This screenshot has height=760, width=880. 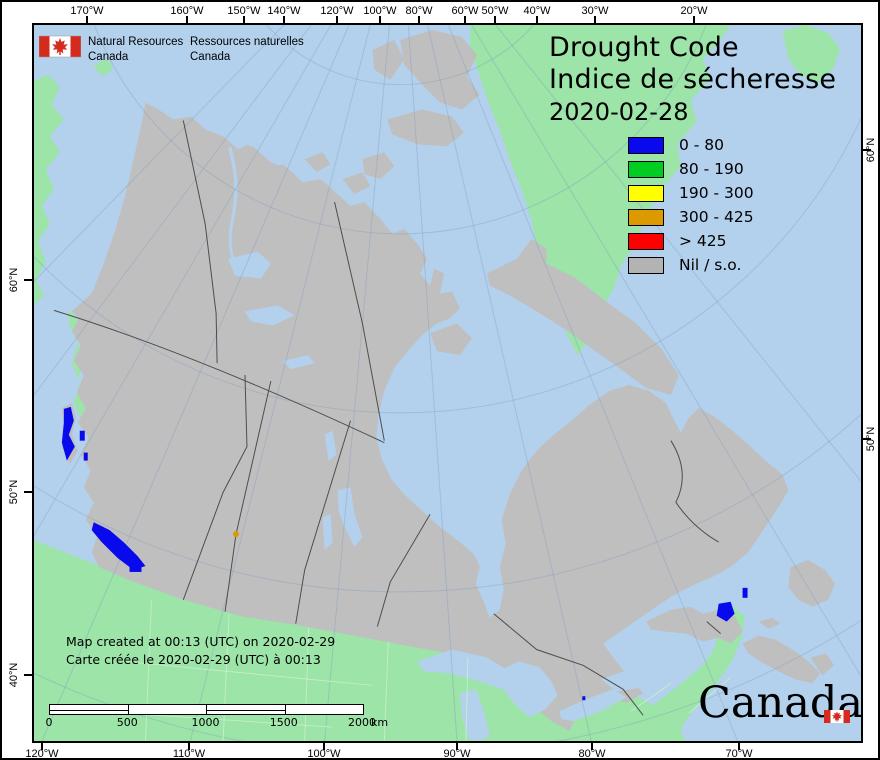 I want to click on latitude-label-right: 50°N, so click(x=871, y=439).